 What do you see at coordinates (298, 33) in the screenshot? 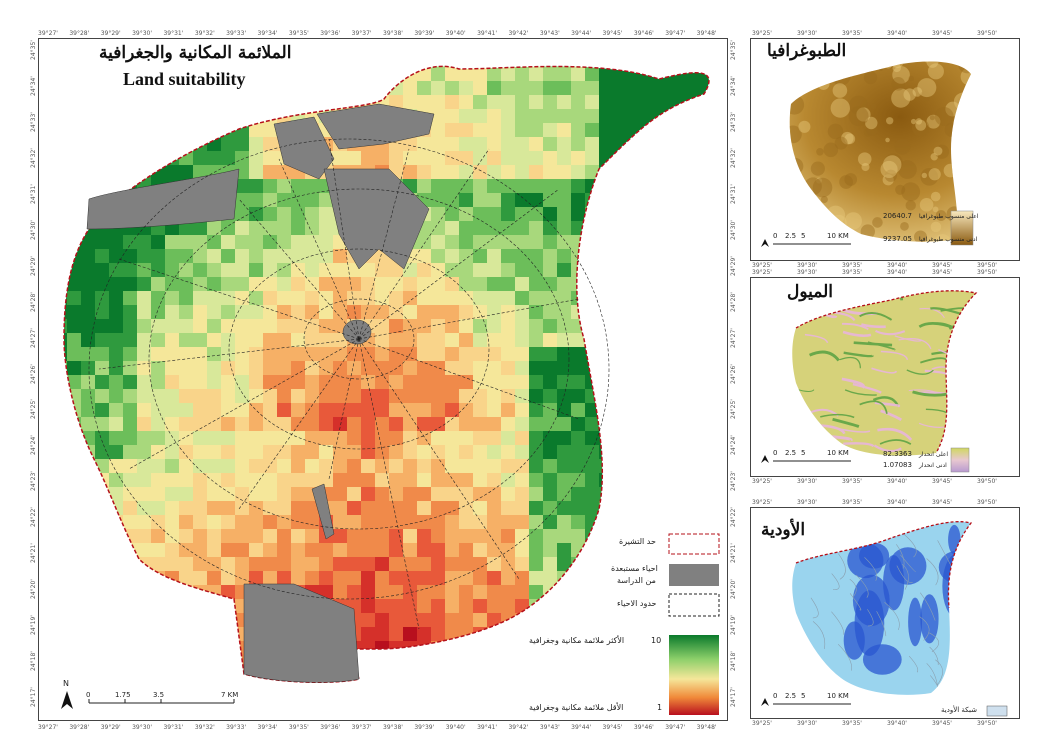
I see `longitude-tick-top: 39°35'` at bounding box center [298, 33].